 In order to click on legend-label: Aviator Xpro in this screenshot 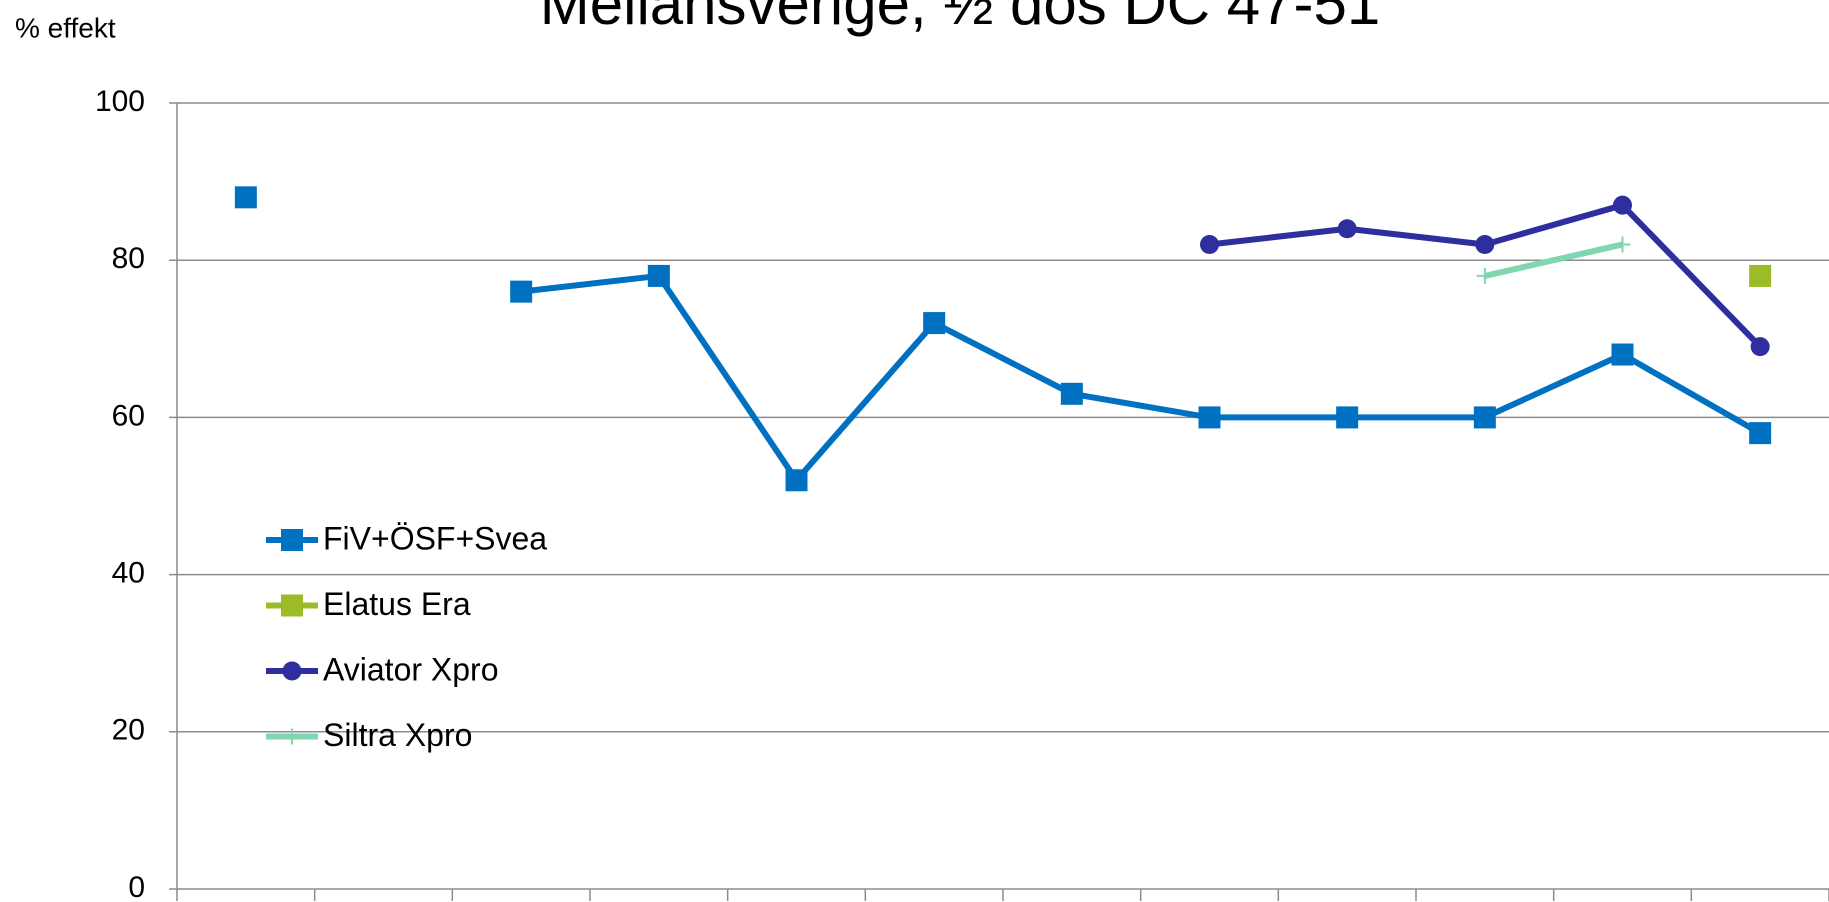, I will do `click(411, 669)`.